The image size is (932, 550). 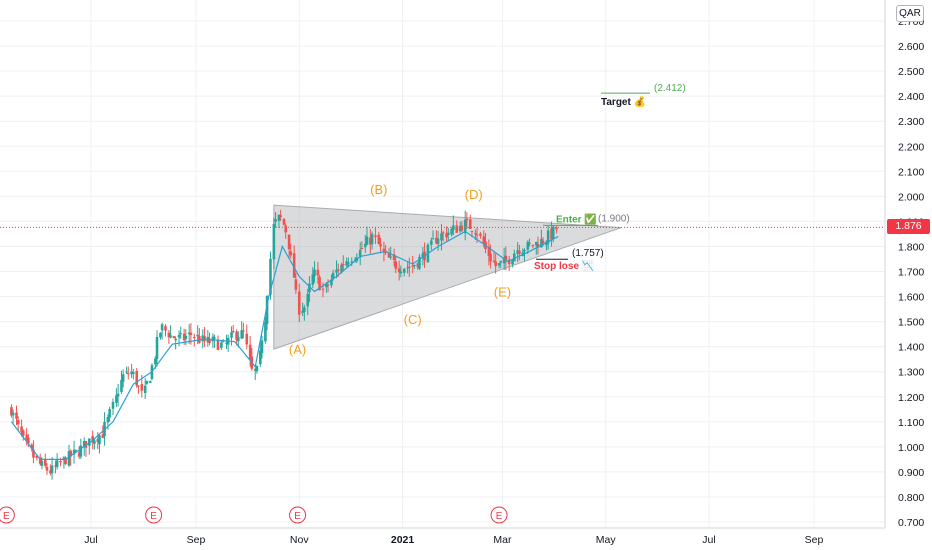 What do you see at coordinates (911, 373) in the screenshot?
I see `y-tick-label: 1.300` at bounding box center [911, 373].